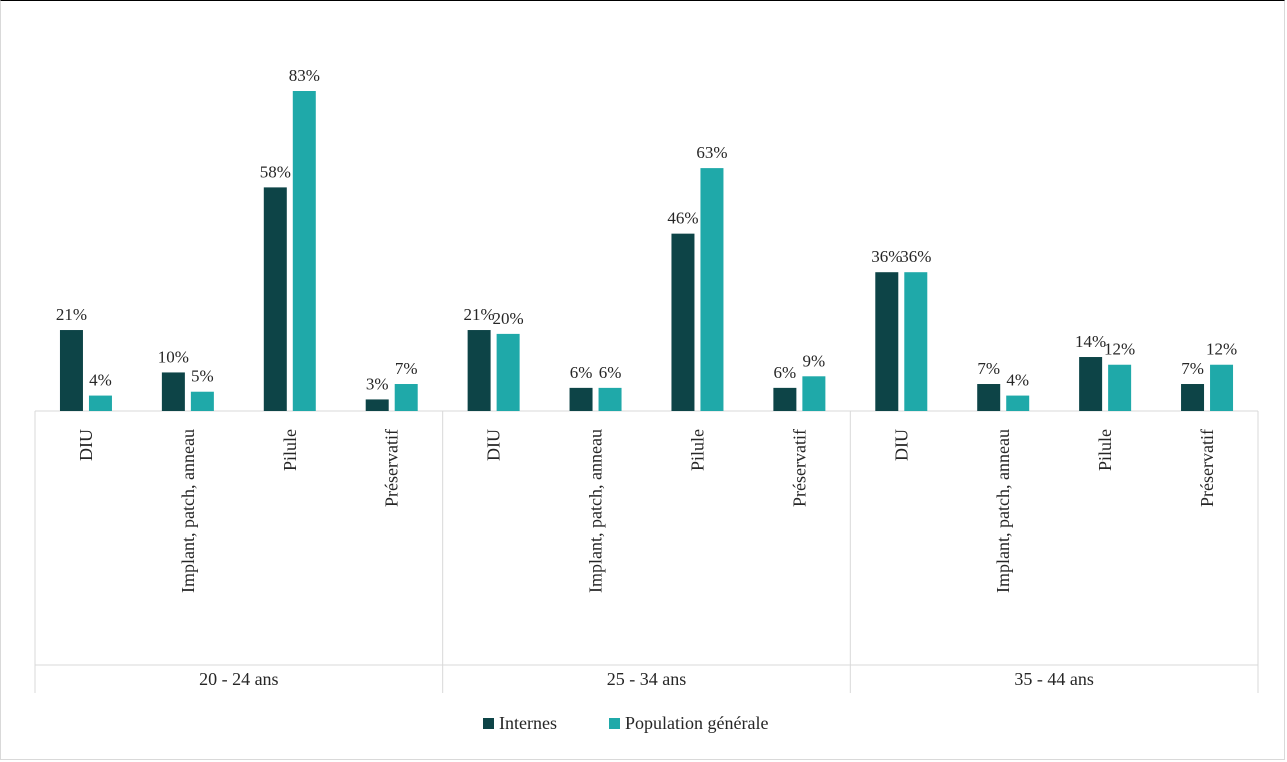 Image resolution: width=1287 pixels, height=762 pixels. I want to click on legend-label: Internes, so click(528, 723).